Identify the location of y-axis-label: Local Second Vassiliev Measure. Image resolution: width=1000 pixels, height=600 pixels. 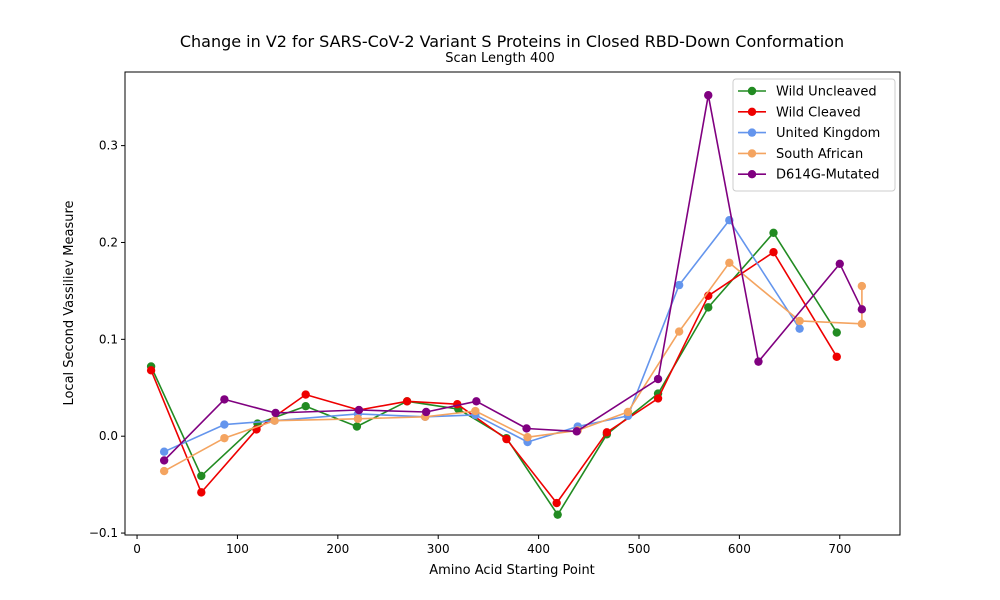
(69, 302).